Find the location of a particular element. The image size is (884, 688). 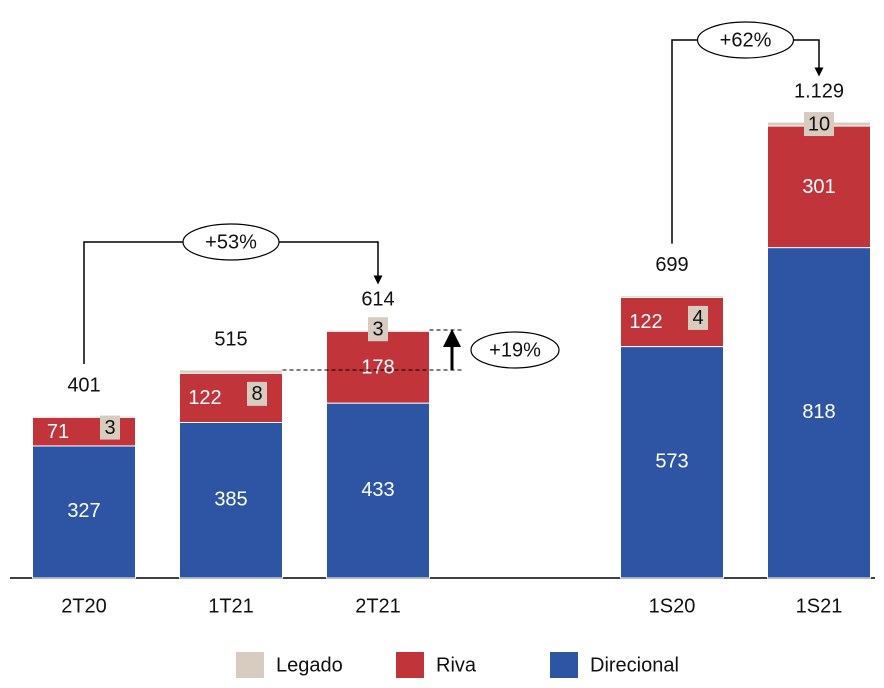

total-label: 515 is located at coordinates (230, 339).